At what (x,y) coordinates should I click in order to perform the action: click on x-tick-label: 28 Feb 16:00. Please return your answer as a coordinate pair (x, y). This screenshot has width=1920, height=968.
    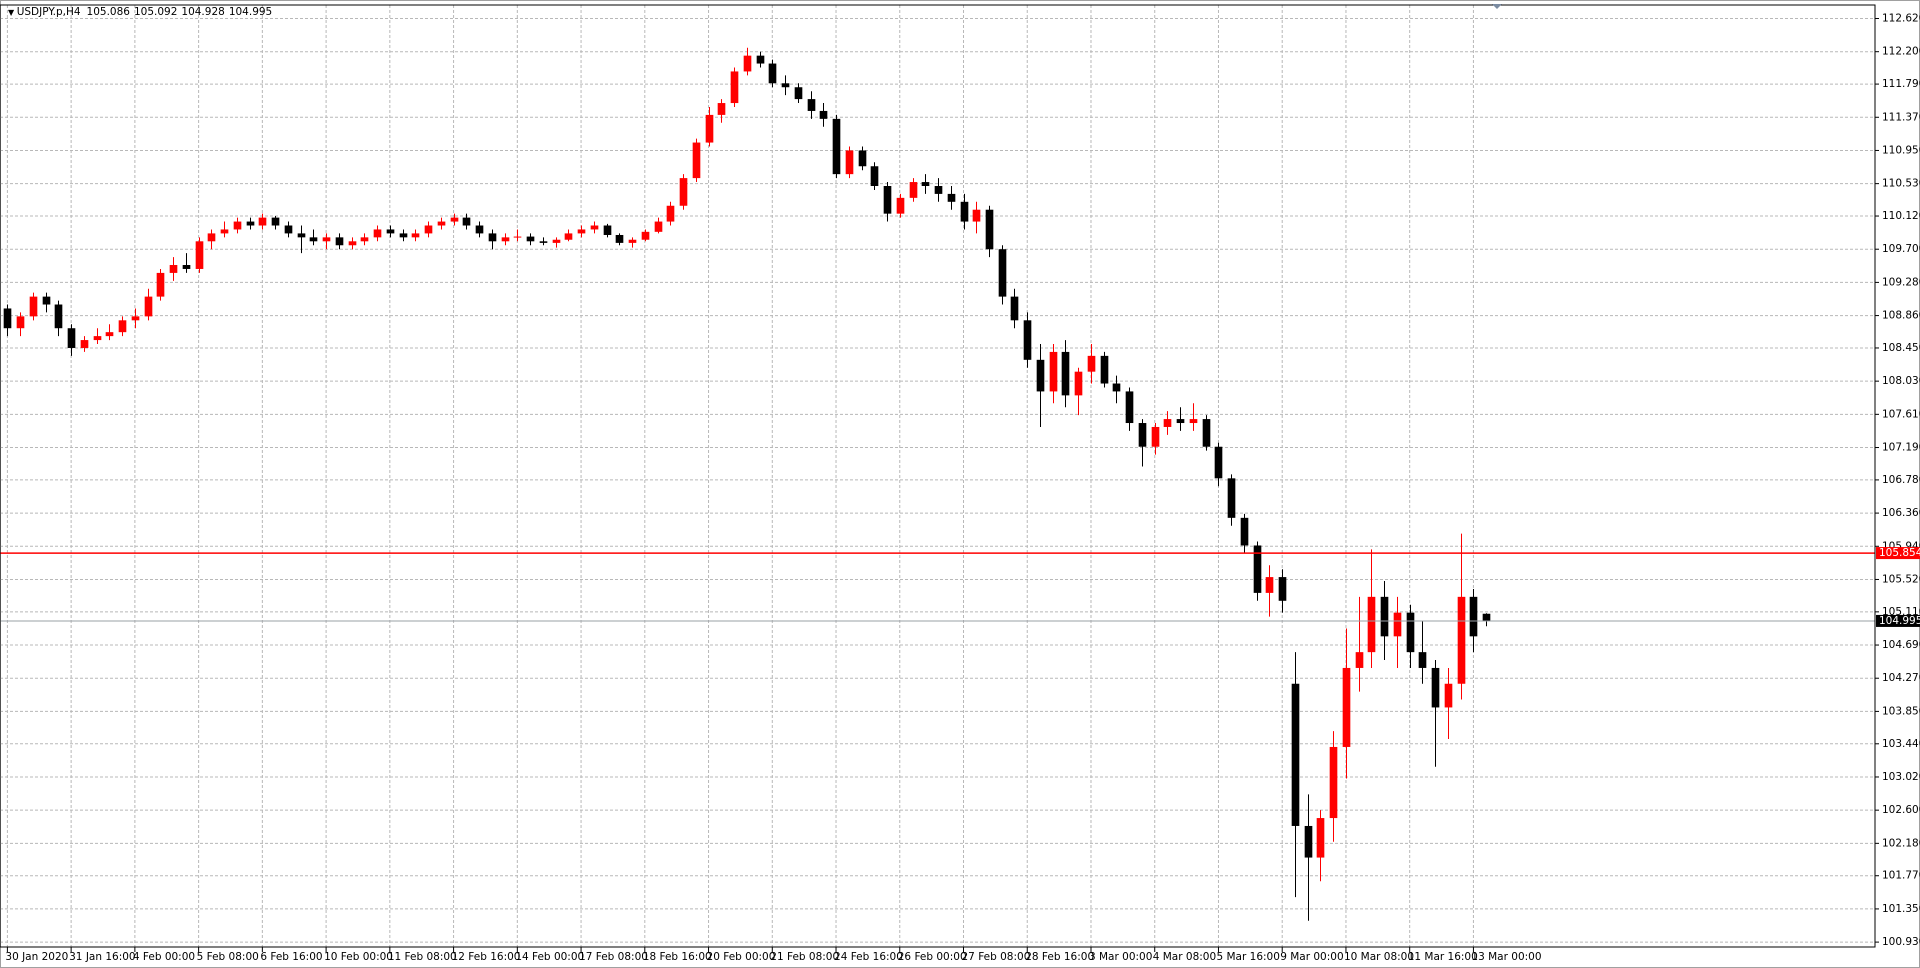
    Looking at the image, I should click on (1059, 957).